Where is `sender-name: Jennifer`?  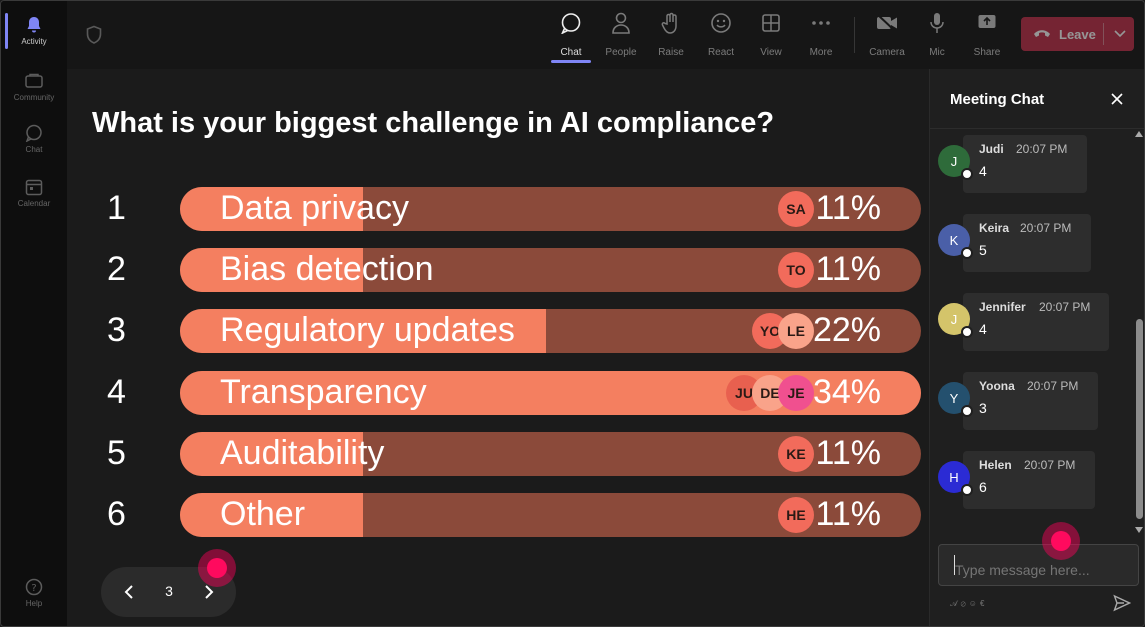
sender-name: Jennifer is located at coordinates (1002, 307).